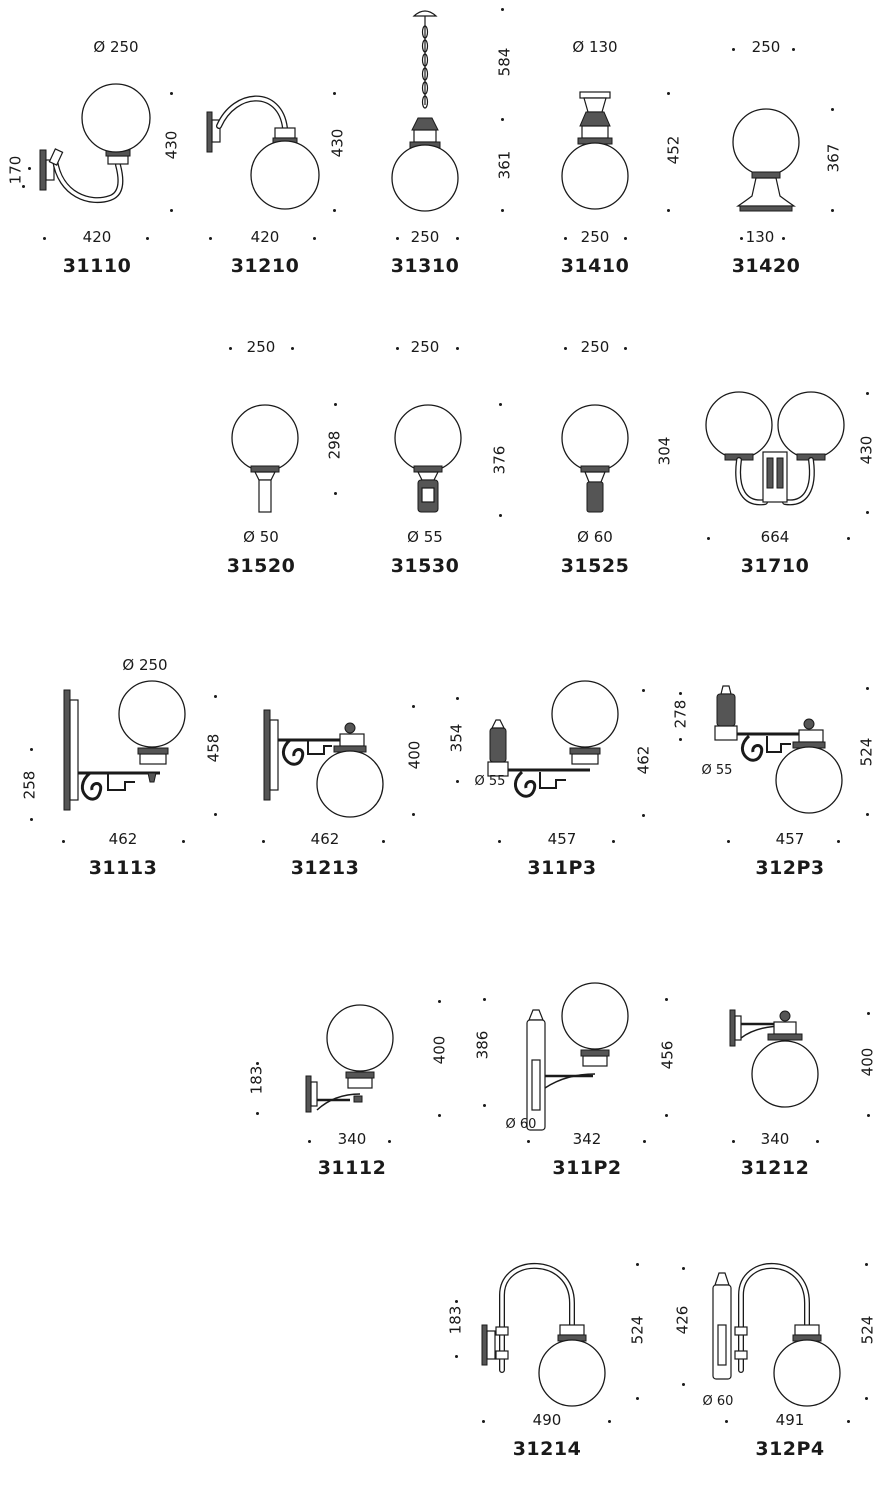 The image size is (886, 1486). I want to click on product-312P4: 491 524 426 Ø 60 312P4, so click(772, 1352).